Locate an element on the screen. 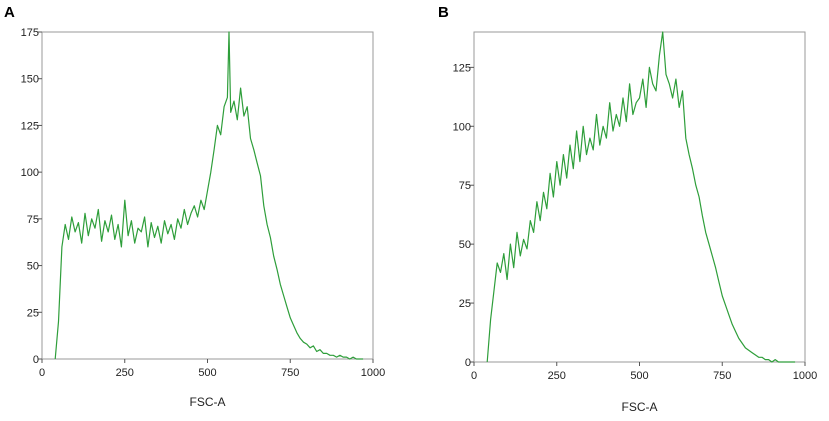 The width and height of the screenshot is (829, 421). y-tick-label-a-7: 175 is located at coordinates (30, 33).